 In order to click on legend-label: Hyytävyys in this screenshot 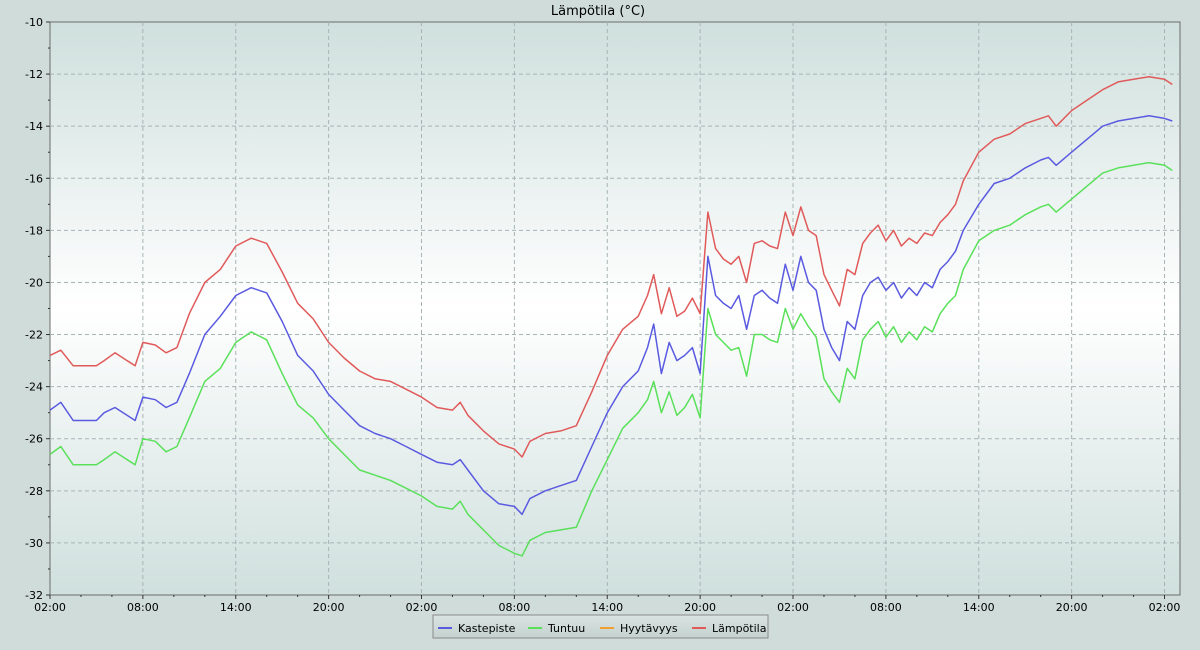, I will do `click(649, 628)`.